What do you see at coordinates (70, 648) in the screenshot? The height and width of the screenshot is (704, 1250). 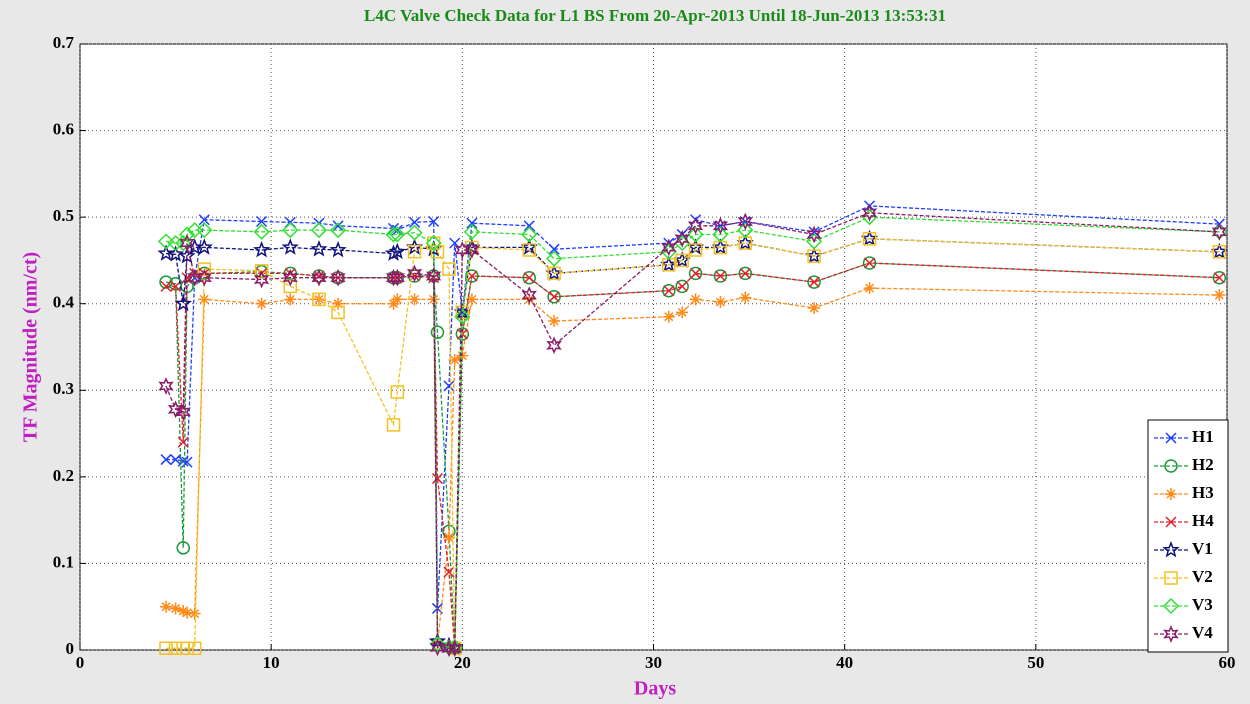 I see `y-tick-label: 0` at bounding box center [70, 648].